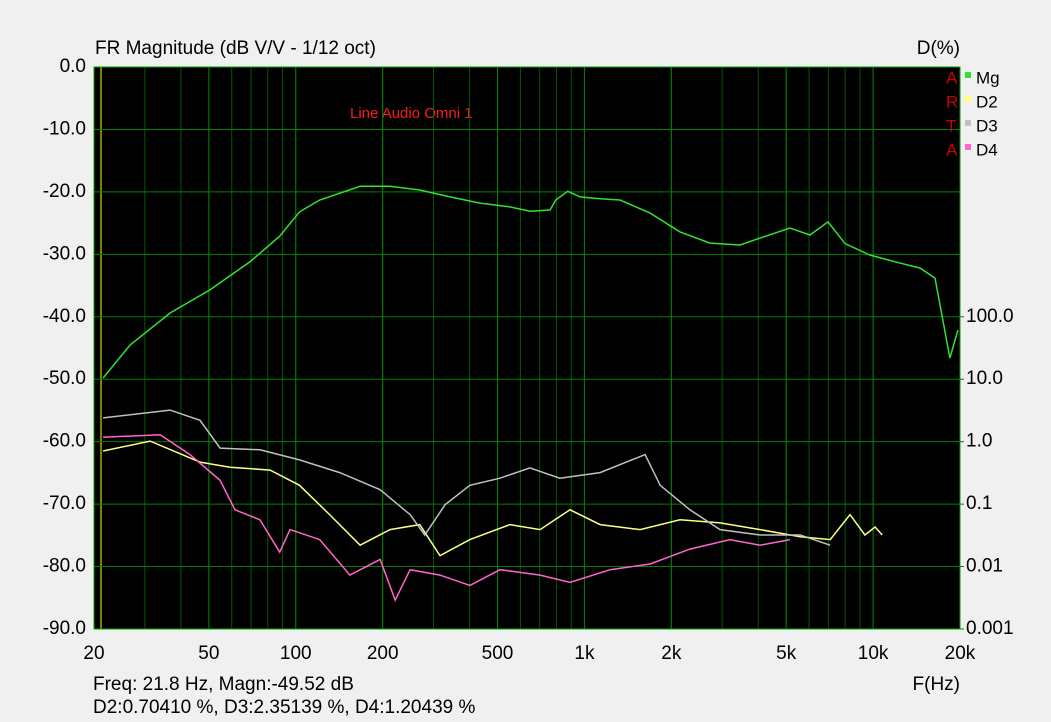  I want to click on readout: D2:0.70410 %, D3:2.35139 %, D4:1.20439 %, so click(284, 707).